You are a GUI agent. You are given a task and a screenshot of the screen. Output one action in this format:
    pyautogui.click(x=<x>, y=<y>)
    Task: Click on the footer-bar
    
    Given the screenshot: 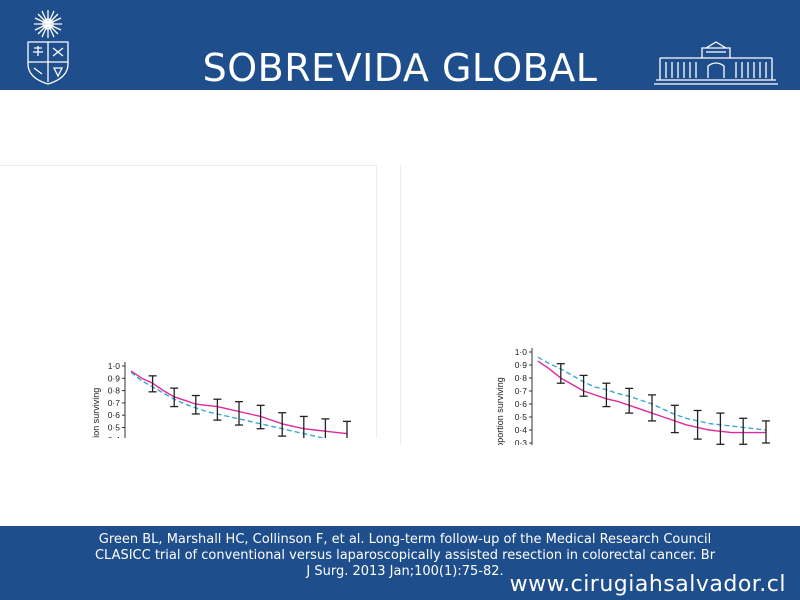 What is the action you would take?
    pyautogui.click(x=400, y=563)
    